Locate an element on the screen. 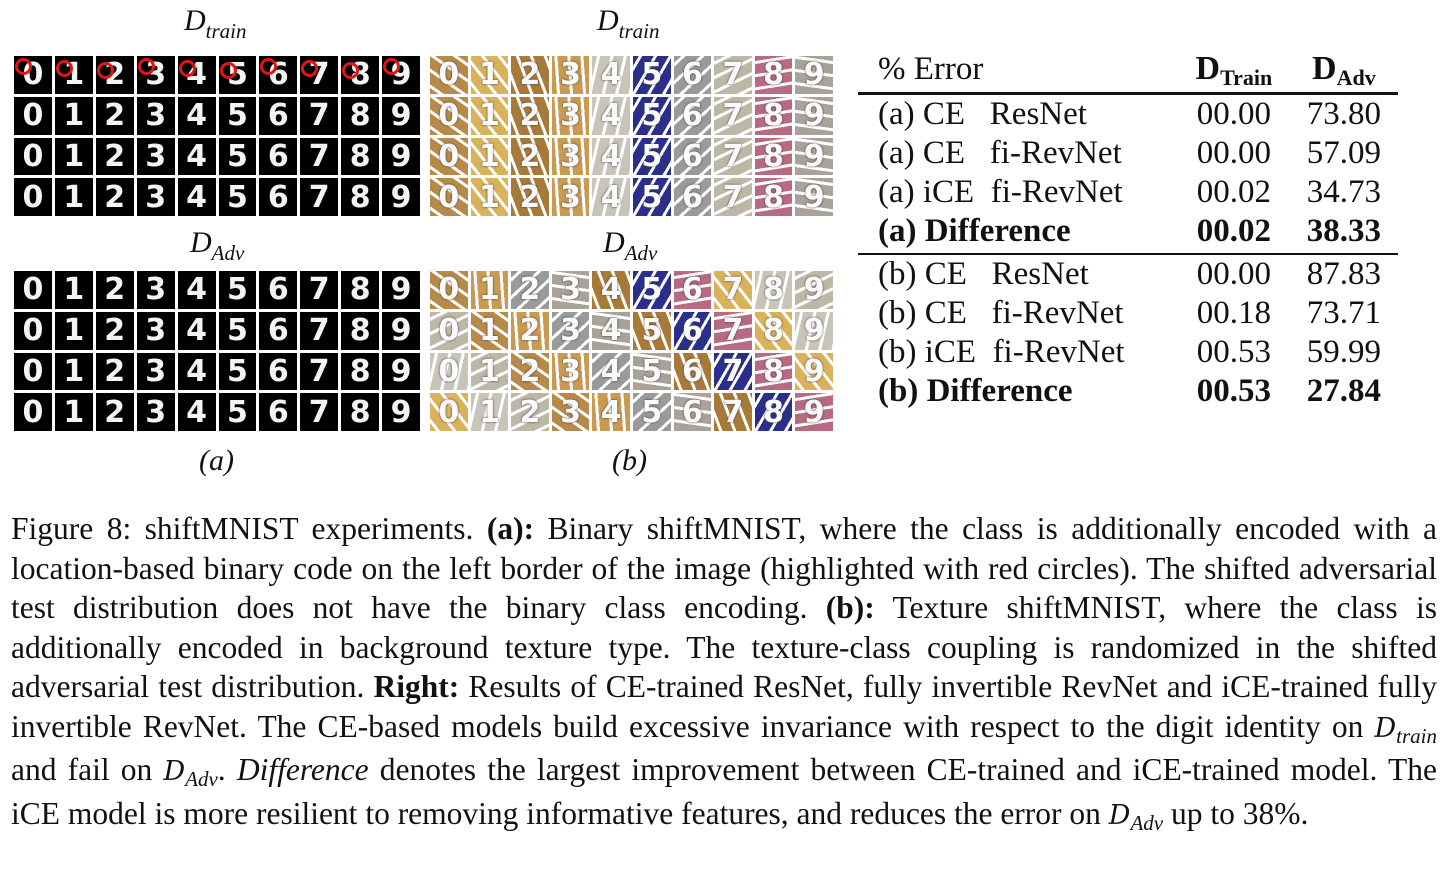 This screenshot has height=881, width=1447. panel-b-adv-title: DAdv is located at coordinates (630, 245).